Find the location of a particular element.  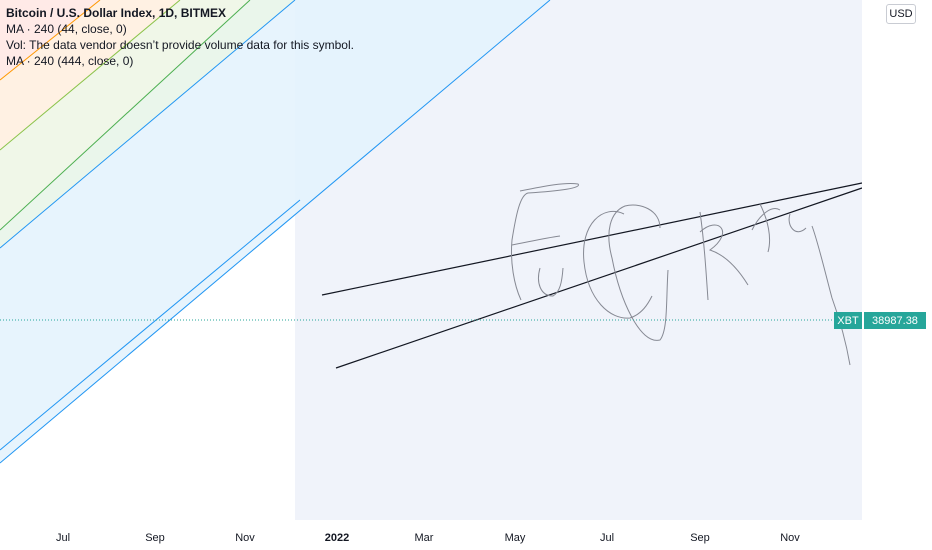

handwritten-scribble is located at coordinates (681, 274).